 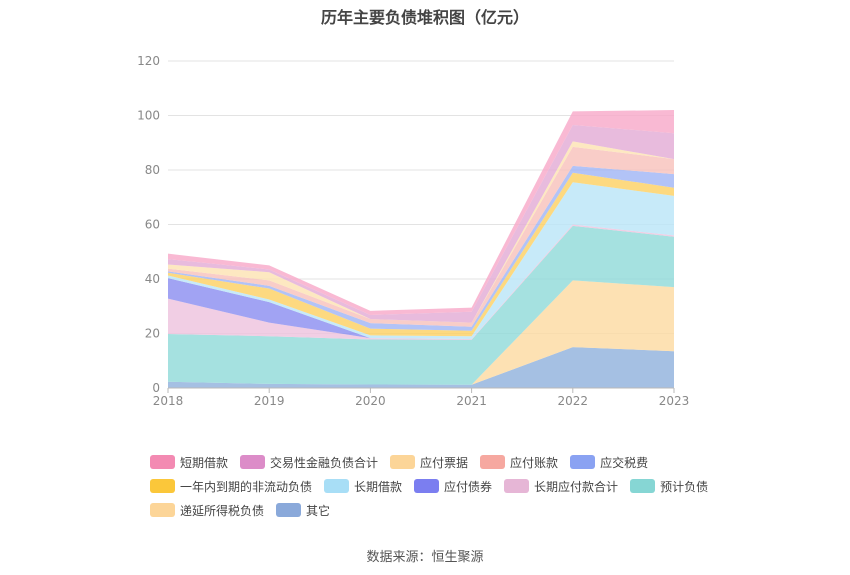 I want to click on legend-label: 应付债券, so click(x=468, y=486).